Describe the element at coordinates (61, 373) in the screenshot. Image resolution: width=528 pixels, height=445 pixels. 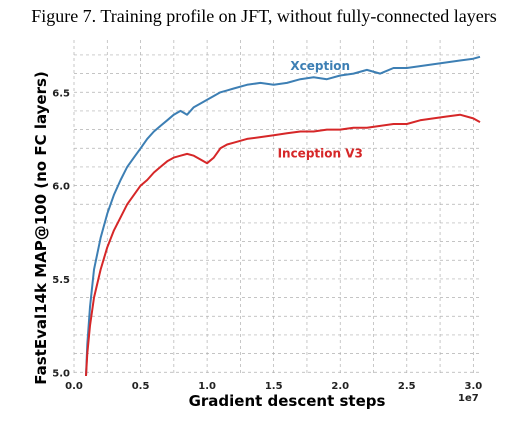
I see `y-tick-label: 5.0` at that location.